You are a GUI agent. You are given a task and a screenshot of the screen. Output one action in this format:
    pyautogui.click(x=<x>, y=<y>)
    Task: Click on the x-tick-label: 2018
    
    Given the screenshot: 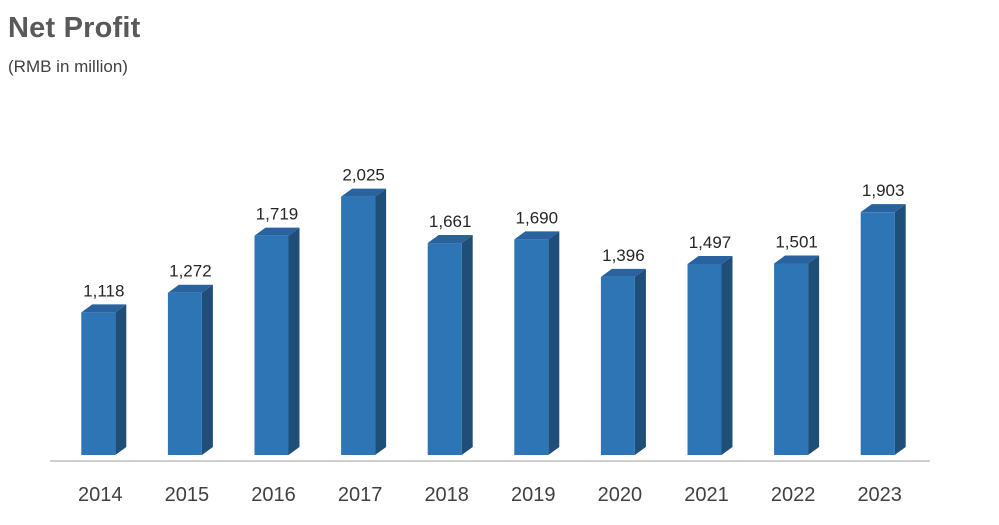 What is the action you would take?
    pyautogui.click(x=446, y=495)
    